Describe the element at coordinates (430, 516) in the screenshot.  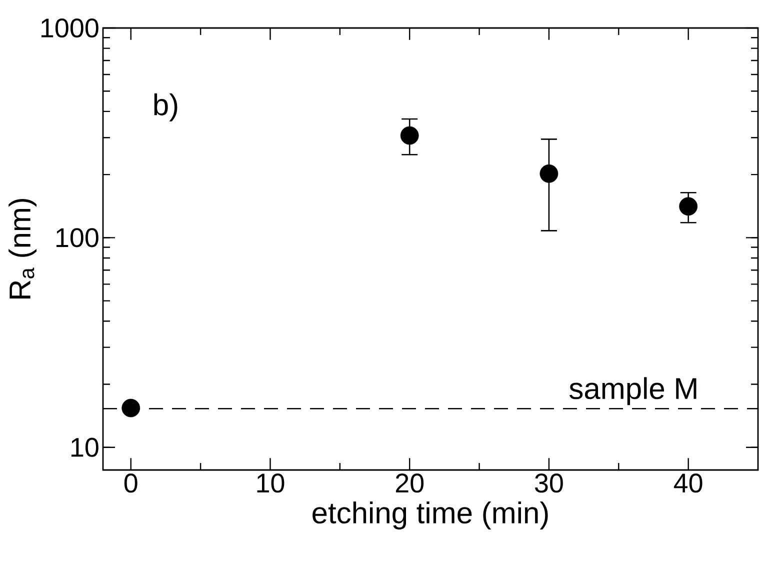
I see `x-axis-title: etching time (min)` at that location.